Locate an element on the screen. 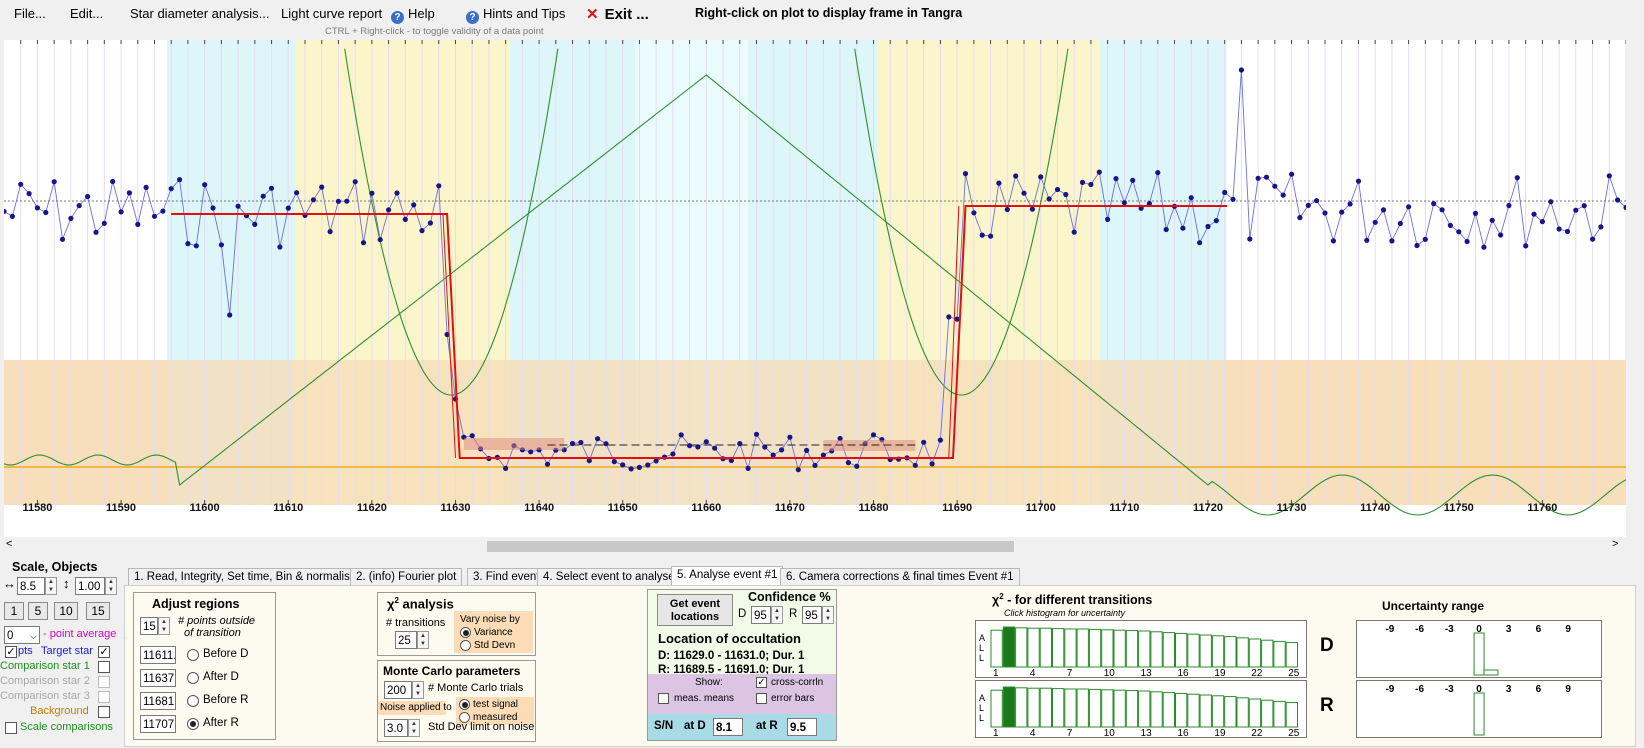 This screenshot has width=1644, height=748. sn-at-d-label: at D is located at coordinates (695, 726).